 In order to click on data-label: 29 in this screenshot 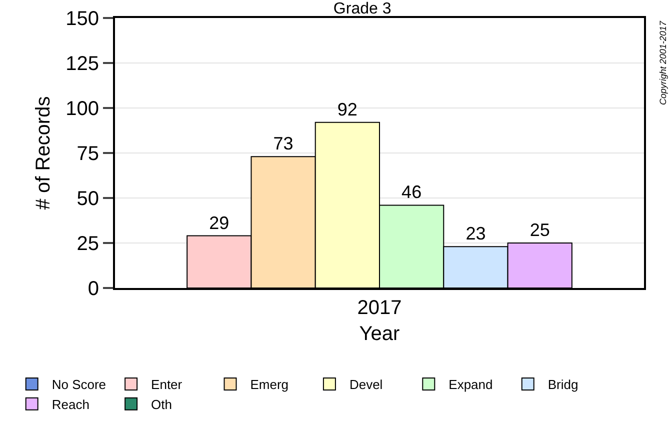, I will do `click(219, 222)`.